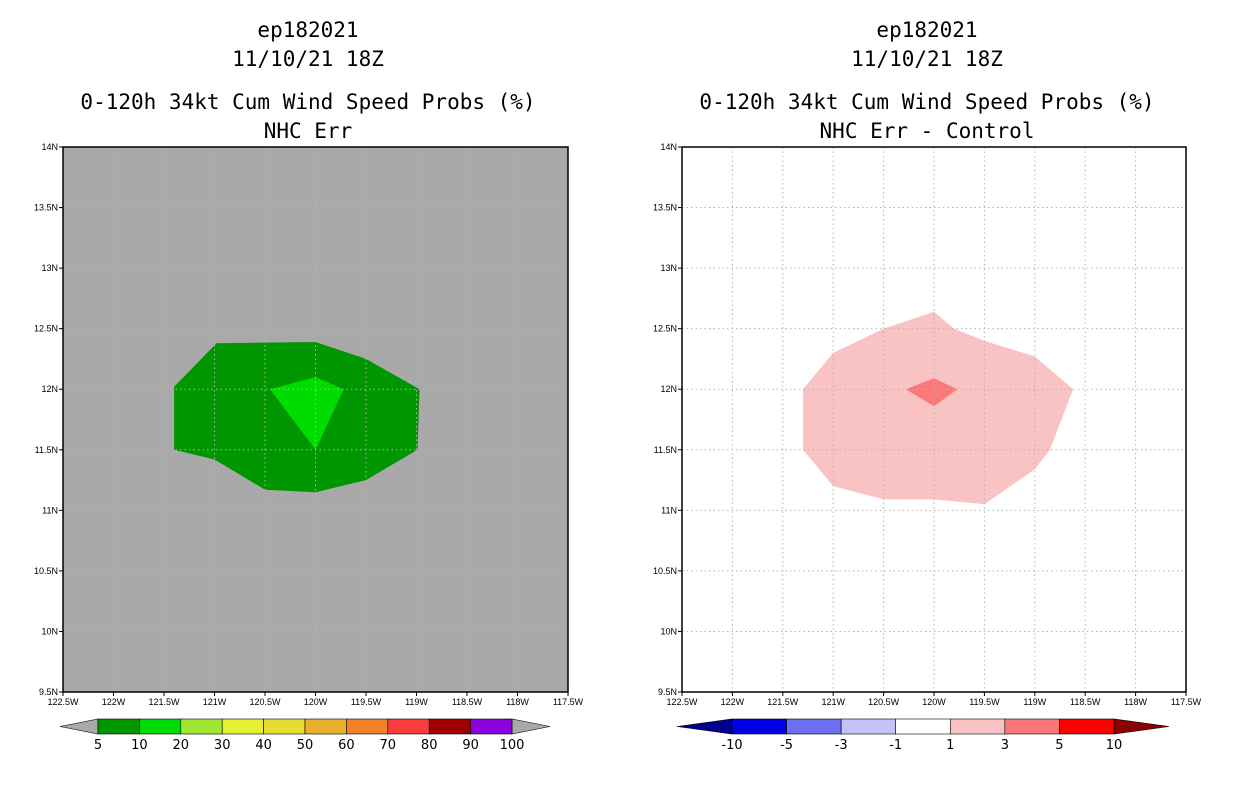 The height and width of the screenshot is (800, 1236). Describe the element at coordinates (1141, 726) in the screenshot. I see `right-colorbar-high-arrow` at that location.